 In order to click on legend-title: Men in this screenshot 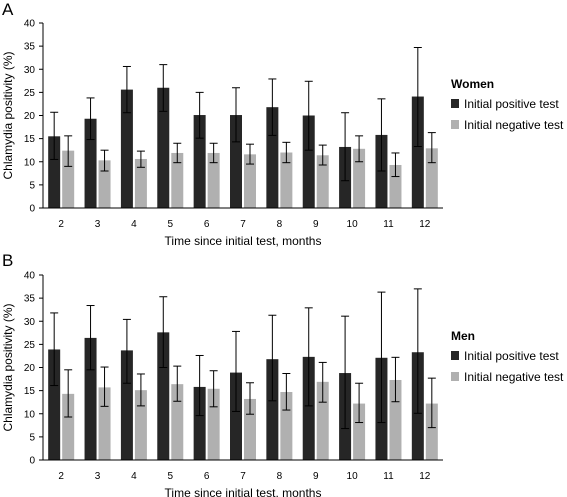, I will do `click(463, 336)`.